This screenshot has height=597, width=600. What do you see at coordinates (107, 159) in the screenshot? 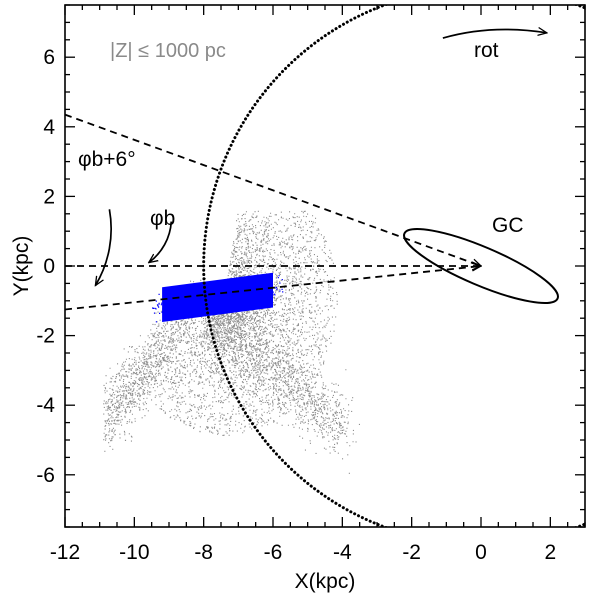
I see `phi-b-plus-6-label: φb+6°` at bounding box center [107, 159].